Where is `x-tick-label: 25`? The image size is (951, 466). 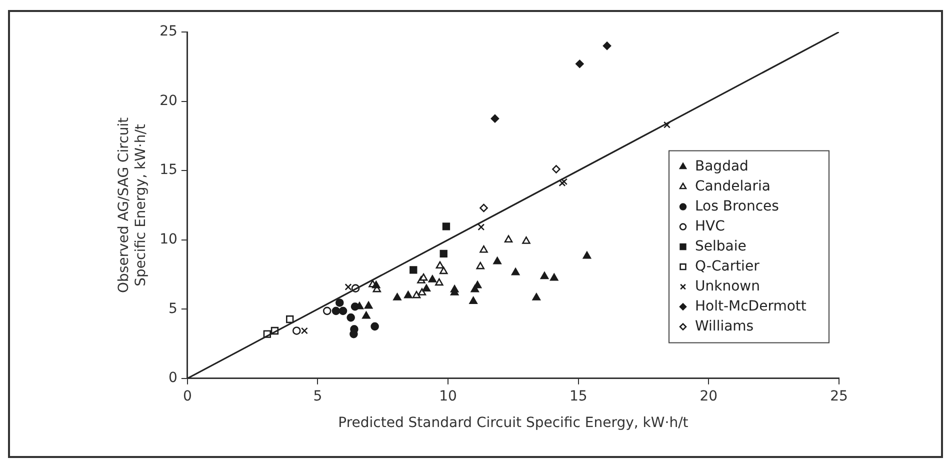 x-tick-label: 25 is located at coordinates (839, 396).